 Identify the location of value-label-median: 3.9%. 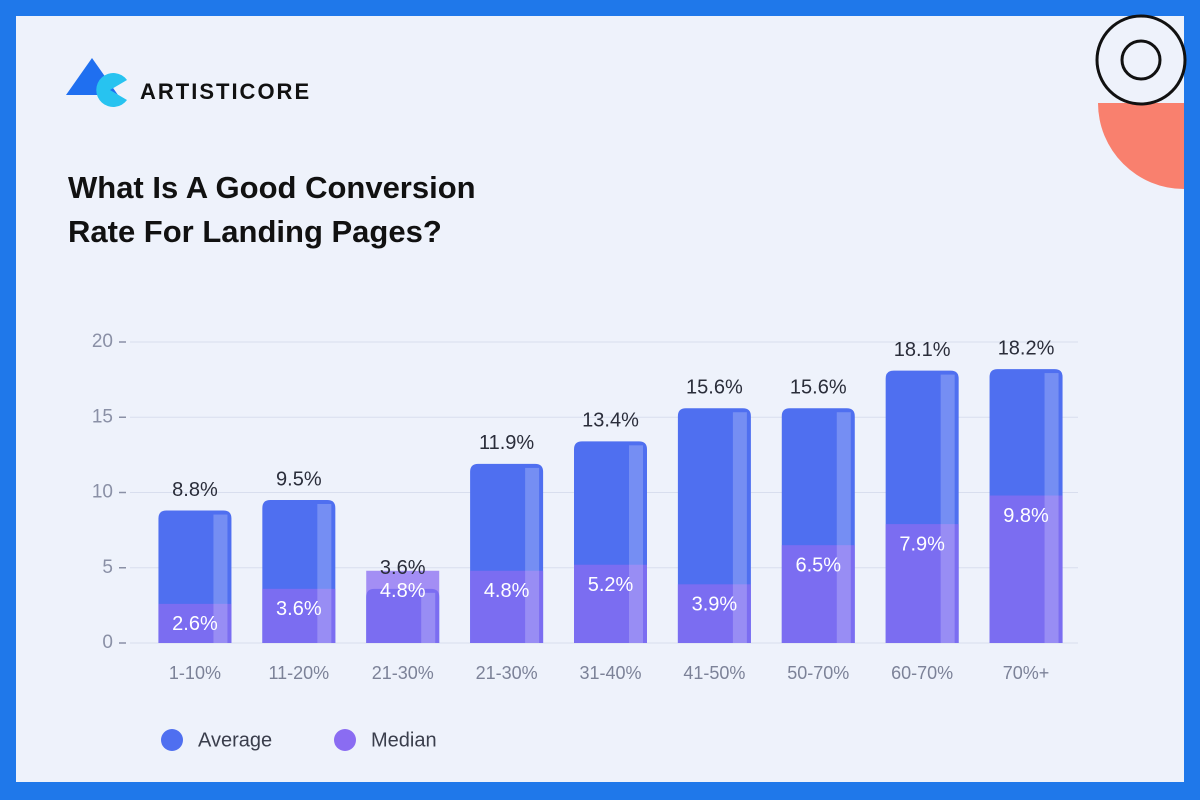
(715, 605).